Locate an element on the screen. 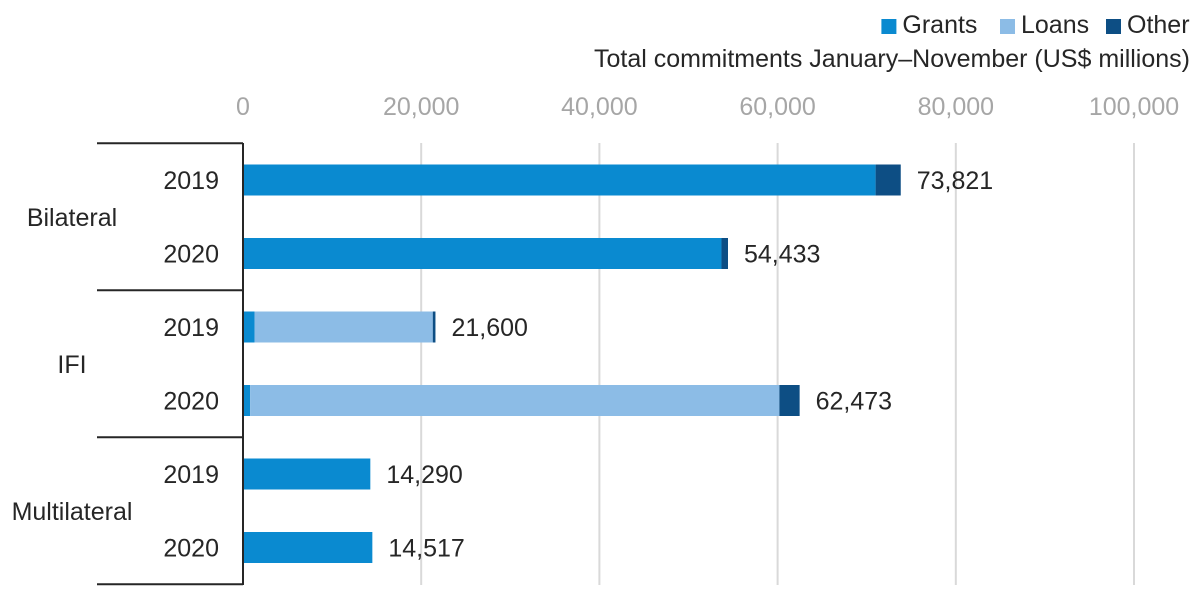 The width and height of the screenshot is (1200, 605). total-value-label: 21,600 is located at coordinates (489, 328).